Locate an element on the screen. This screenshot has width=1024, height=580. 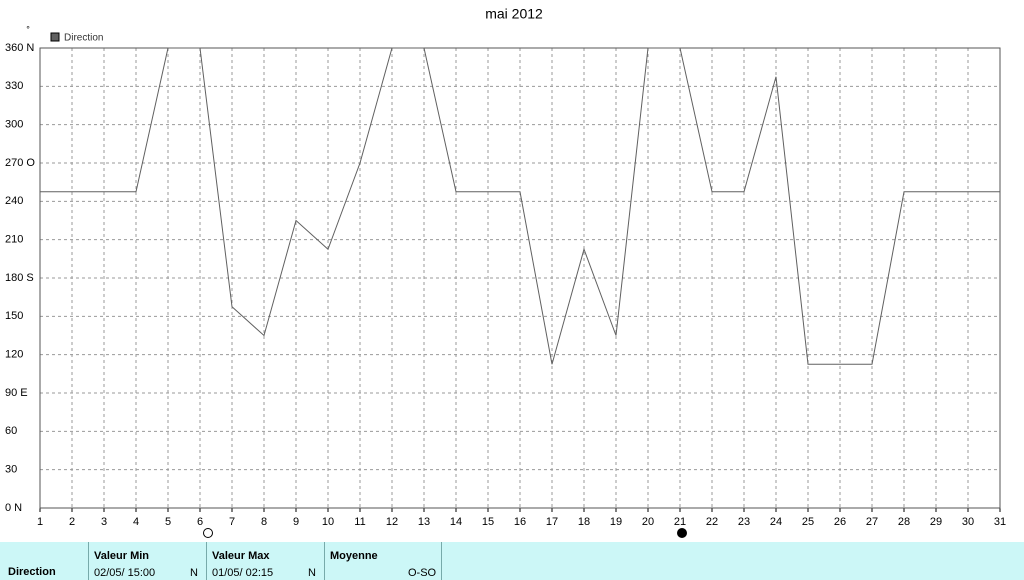
y-tick-label: 180 S is located at coordinates (19, 278).